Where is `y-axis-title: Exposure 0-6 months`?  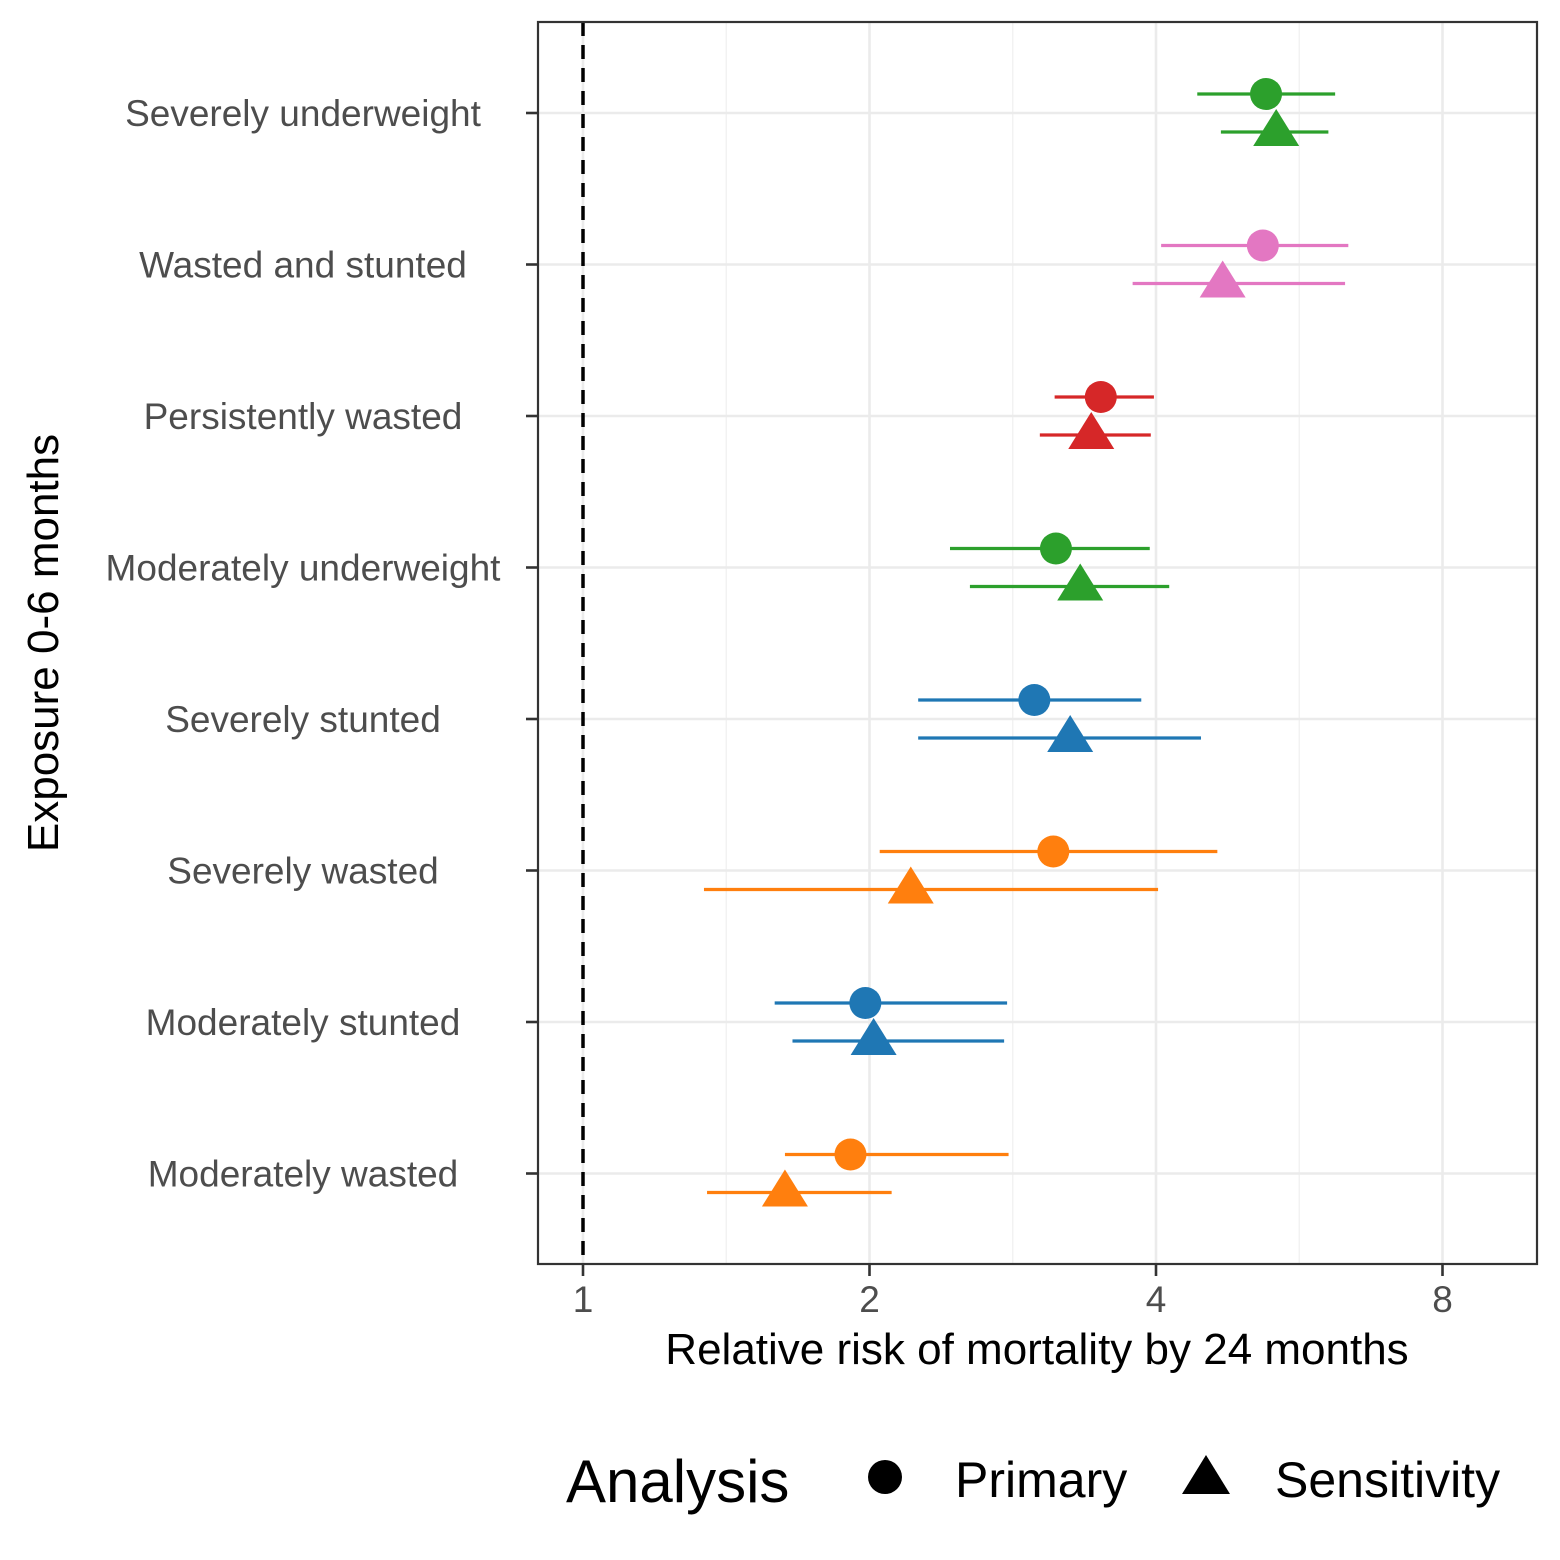
y-axis-title: Exposure 0-6 months is located at coordinates (43, 643).